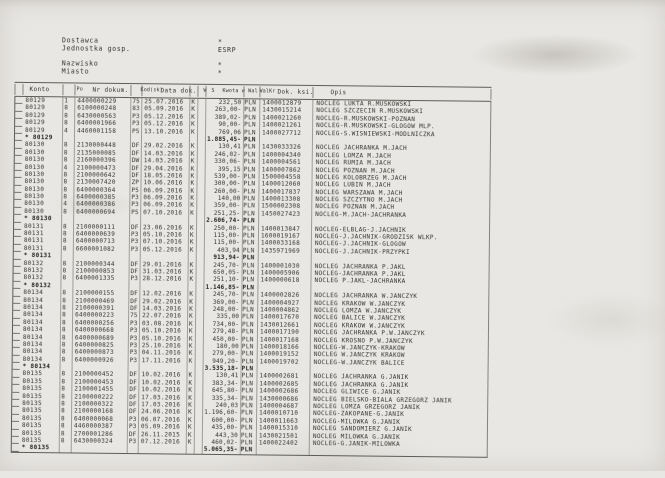 The height and width of the screenshot is (478, 665). I want to click on col-kwota: Kwota w Wal, so click(240, 91).